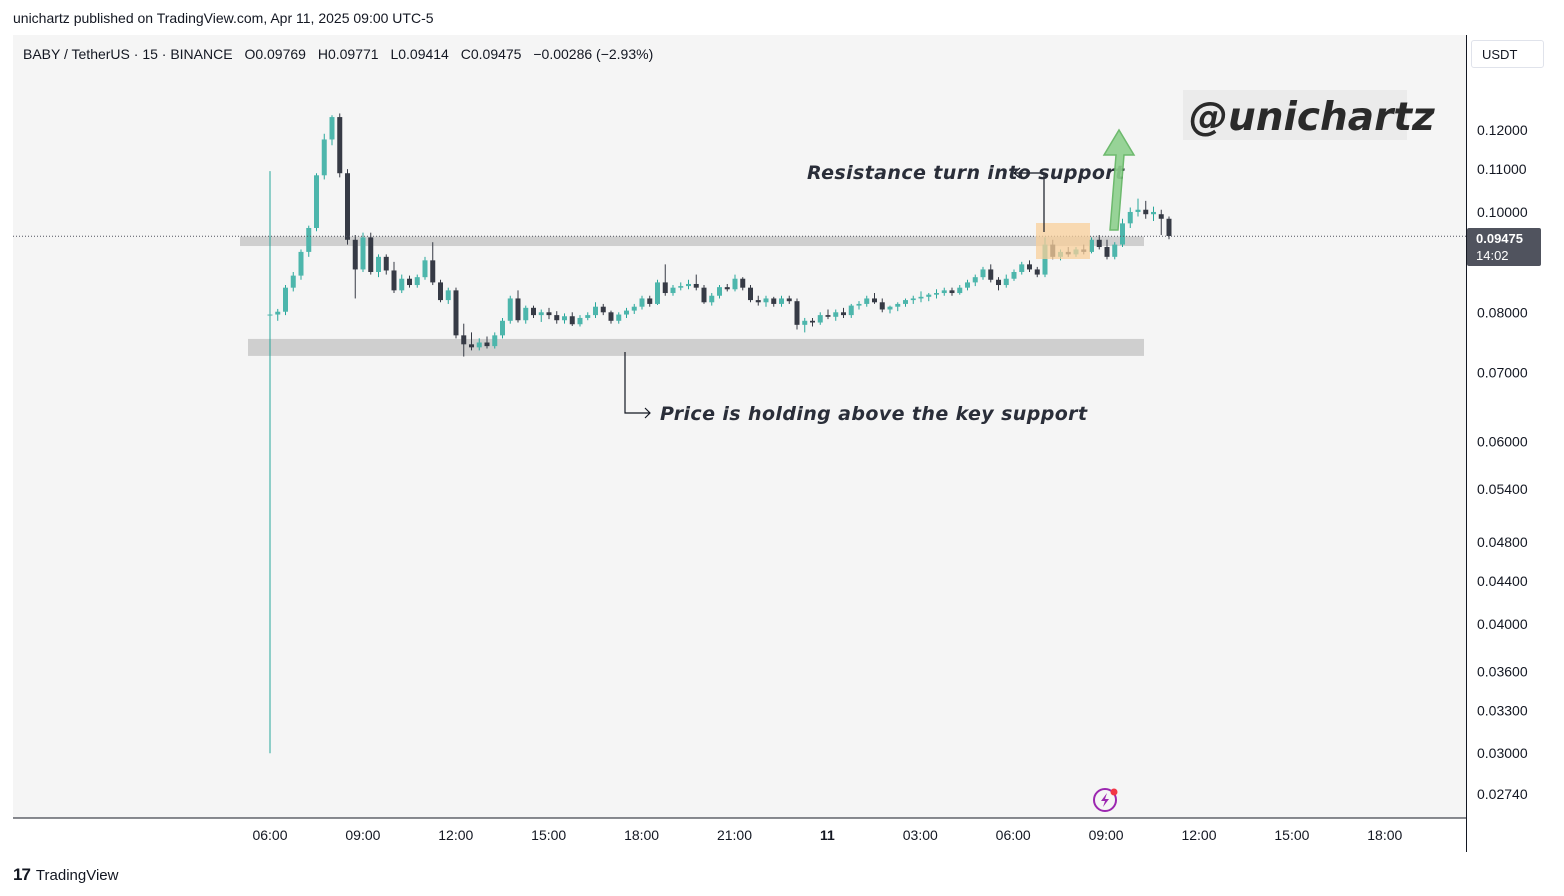 This screenshot has height=896, width=1564. Describe the element at coordinates (1105, 800) in the screenshot. I see `lightning-icon` at that location.